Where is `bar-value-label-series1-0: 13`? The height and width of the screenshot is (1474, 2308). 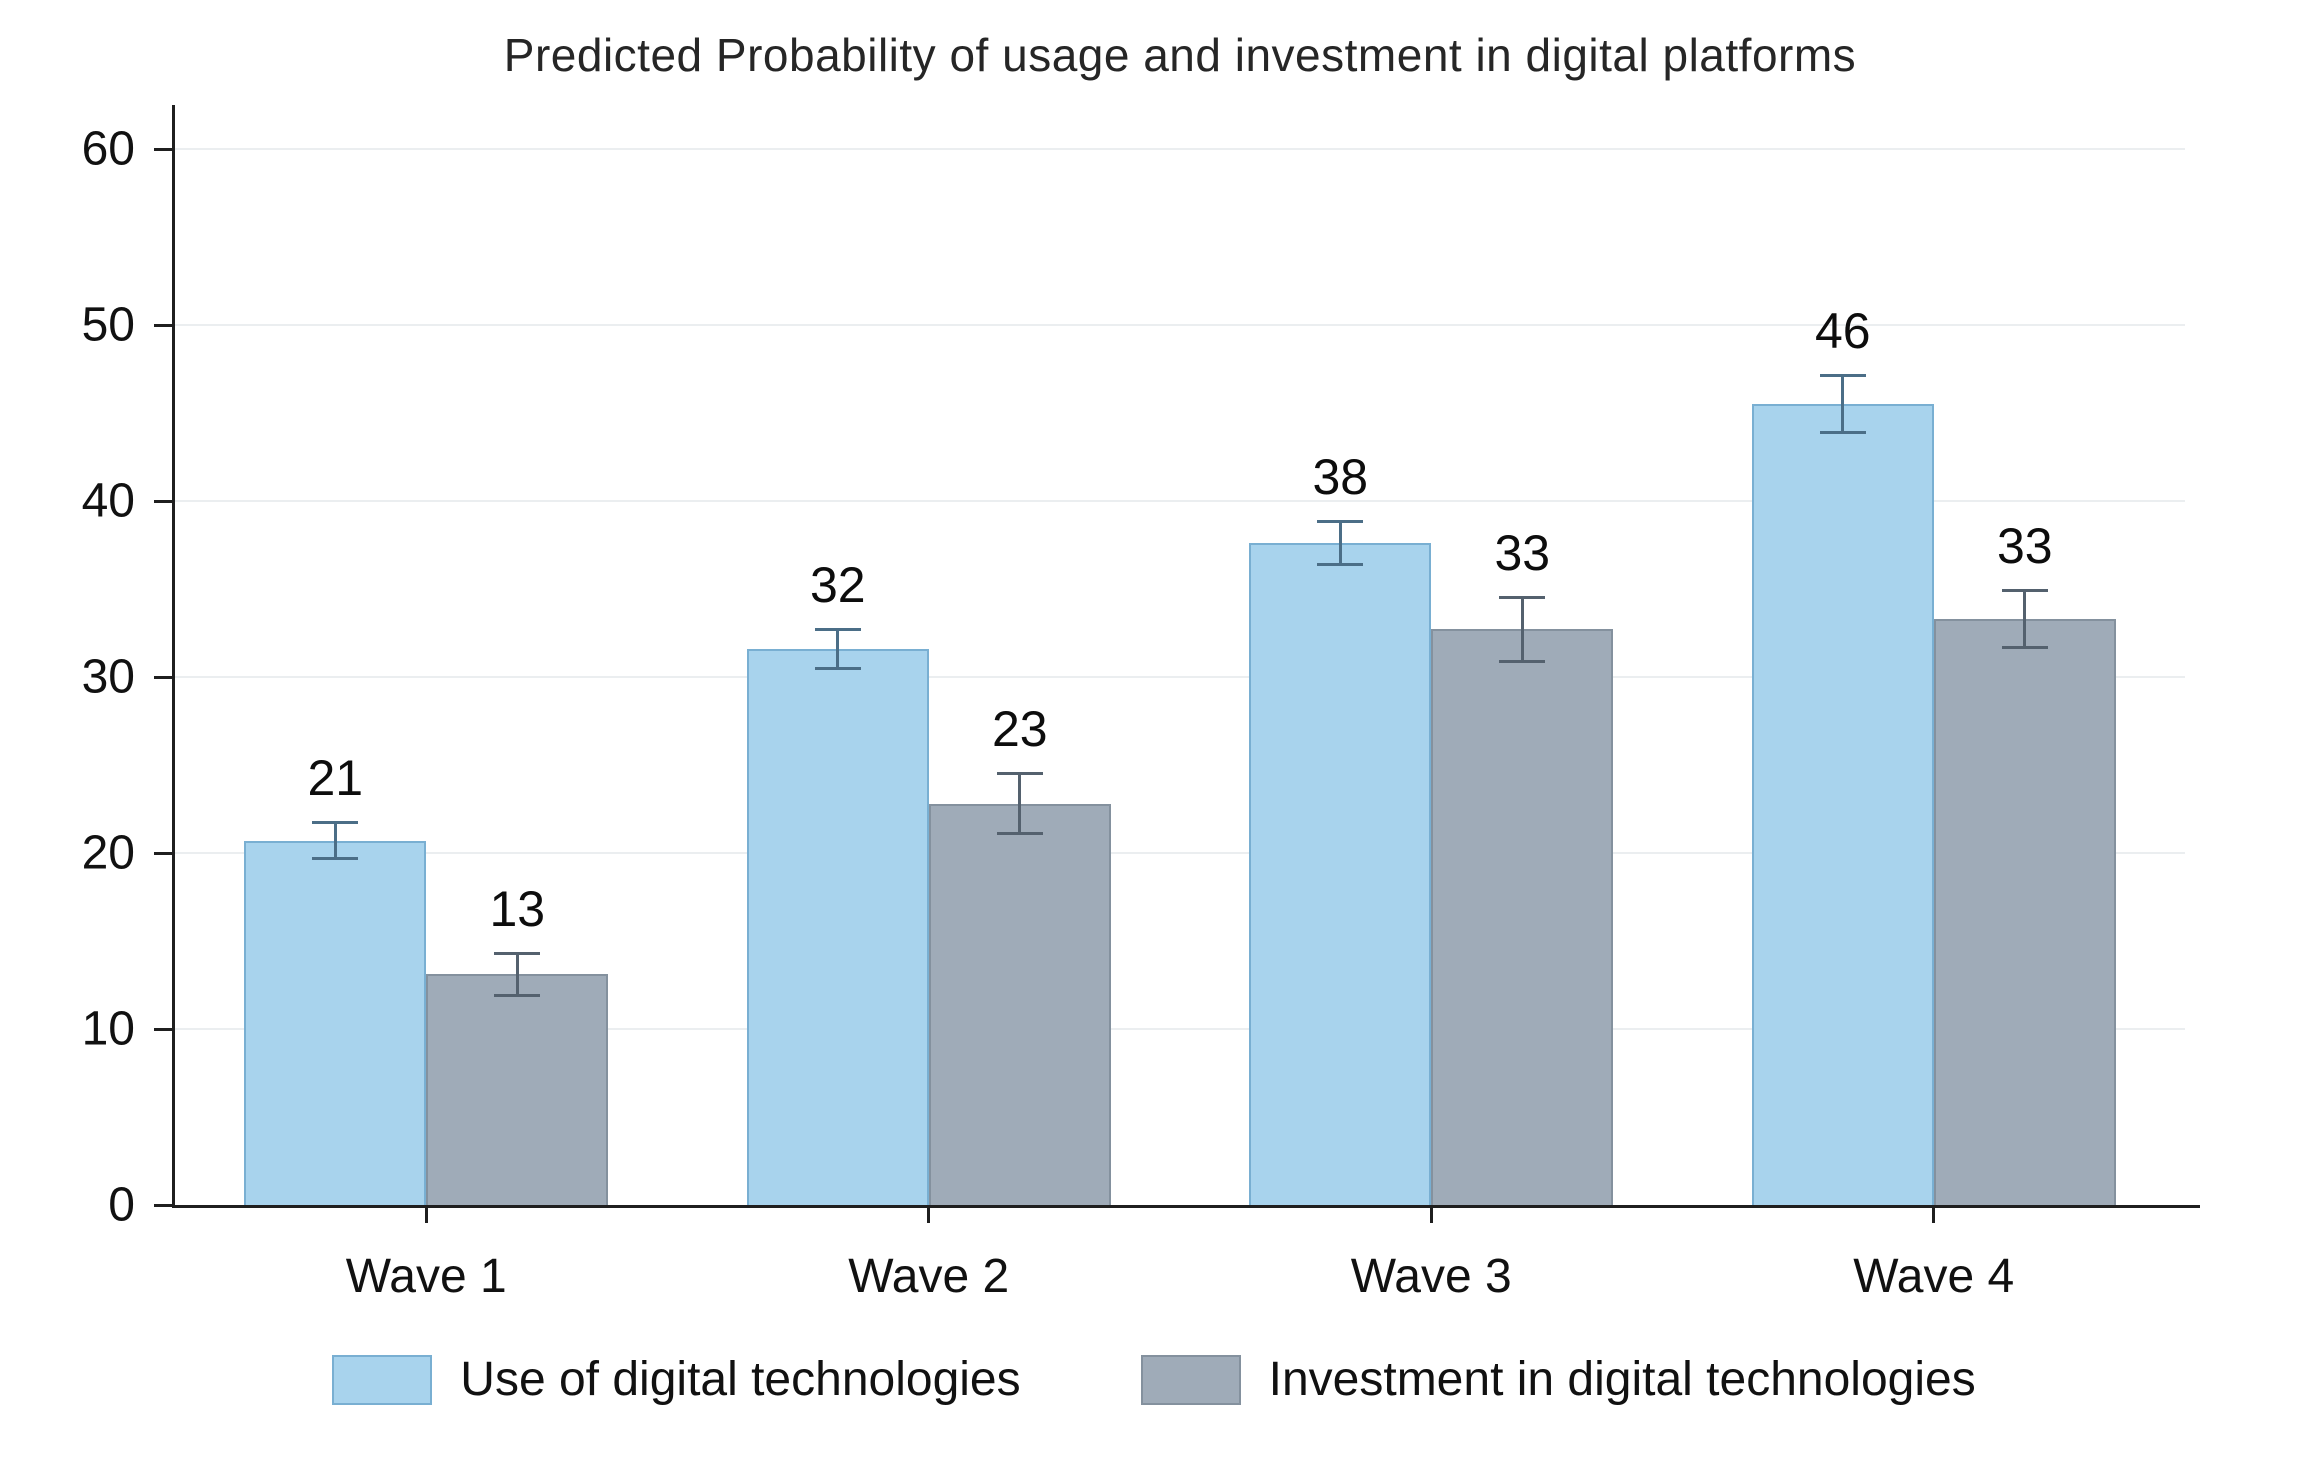
bar-value-label-series1-0: 13 is located at coordinates (517, 908).